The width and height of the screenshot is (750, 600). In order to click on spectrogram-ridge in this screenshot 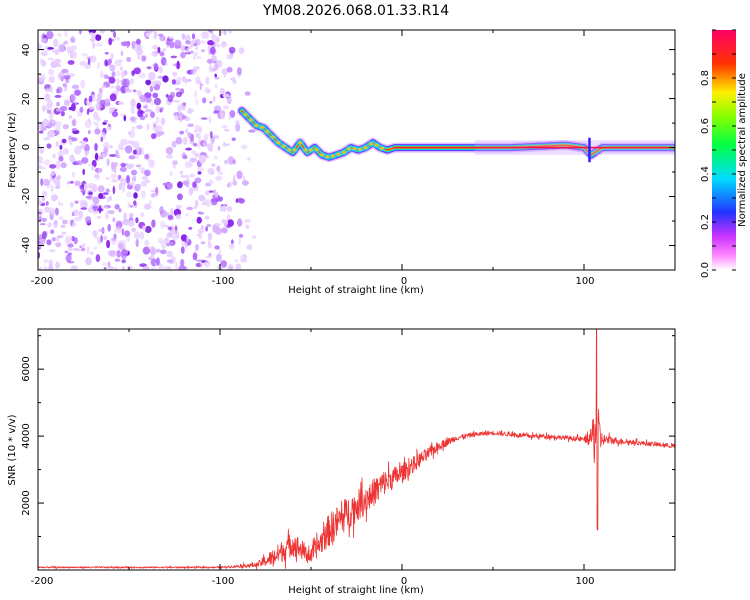, I will do `click(455, 134)`.